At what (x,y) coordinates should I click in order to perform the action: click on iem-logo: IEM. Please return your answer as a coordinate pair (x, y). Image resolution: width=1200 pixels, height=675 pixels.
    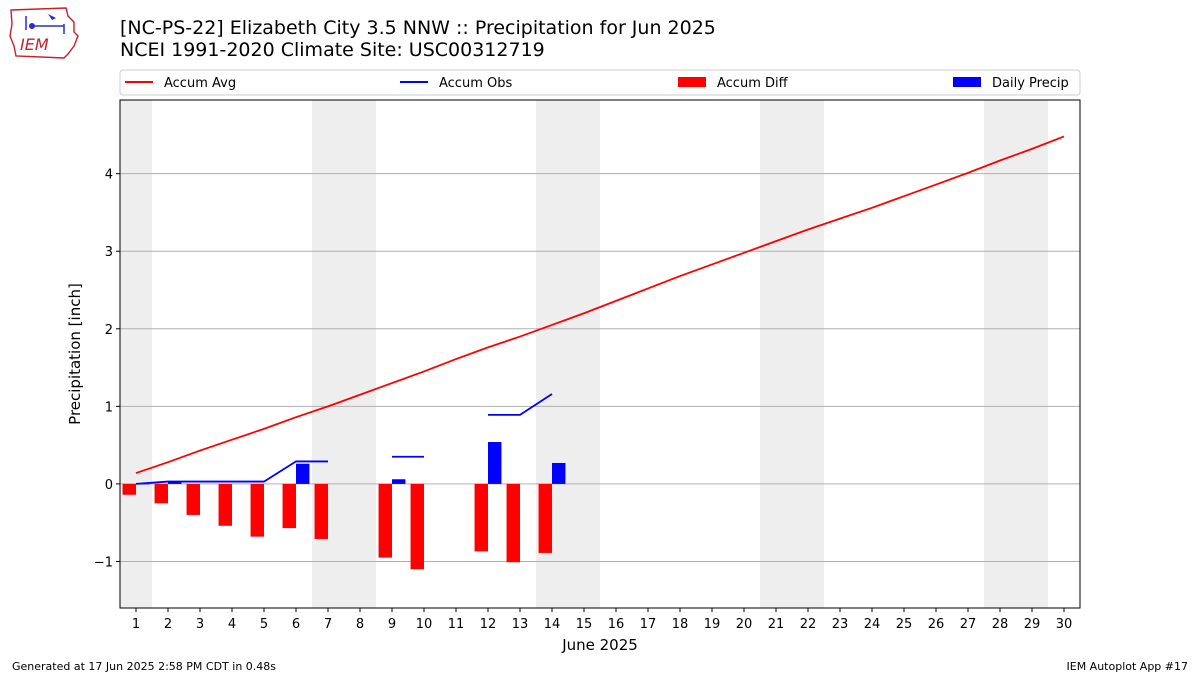
    Looking at the image, I should click on (44, 33).